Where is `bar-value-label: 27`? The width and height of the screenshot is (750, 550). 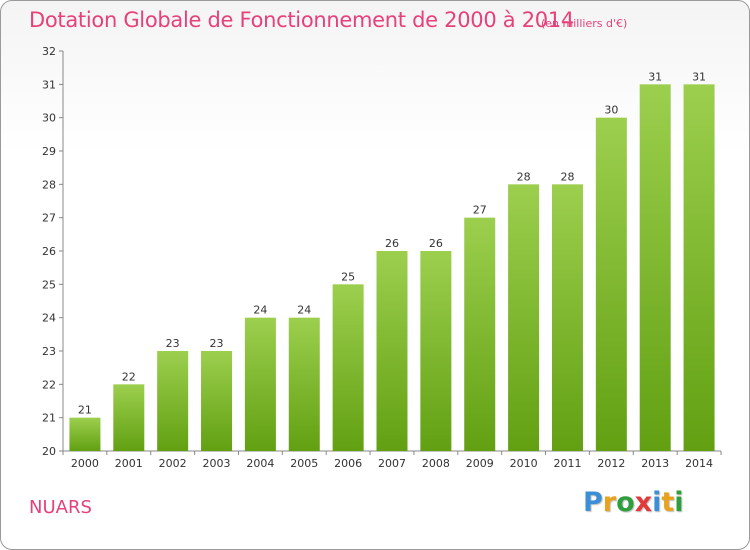
bar-value-label: 27 is located at coordinates (480, 210).